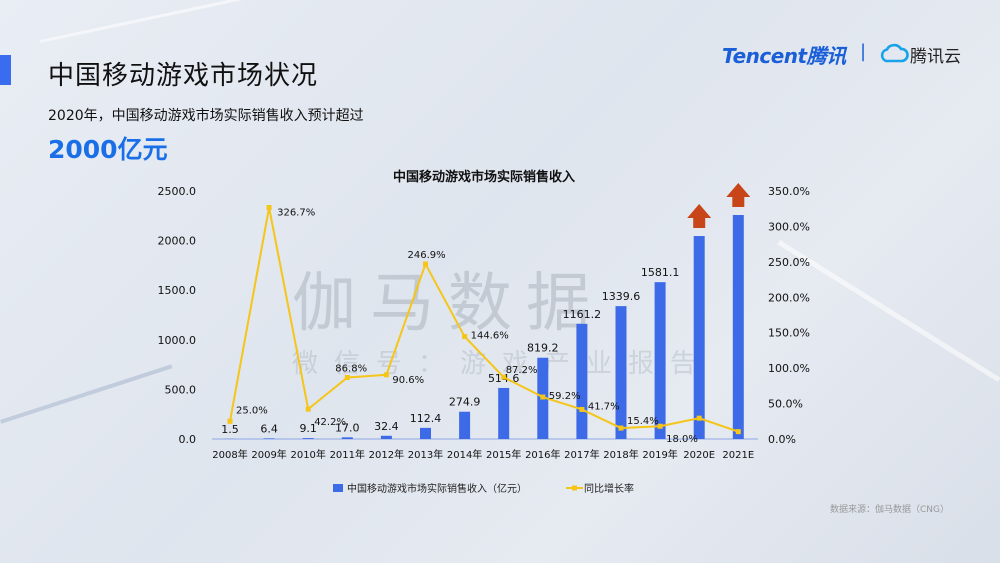 Image resolution: width=1000 pixels, height=563 pixels. Describe the element at coordinates (386, 454) in the screenshot. I see `x-tick-label: 2012年` at that location.